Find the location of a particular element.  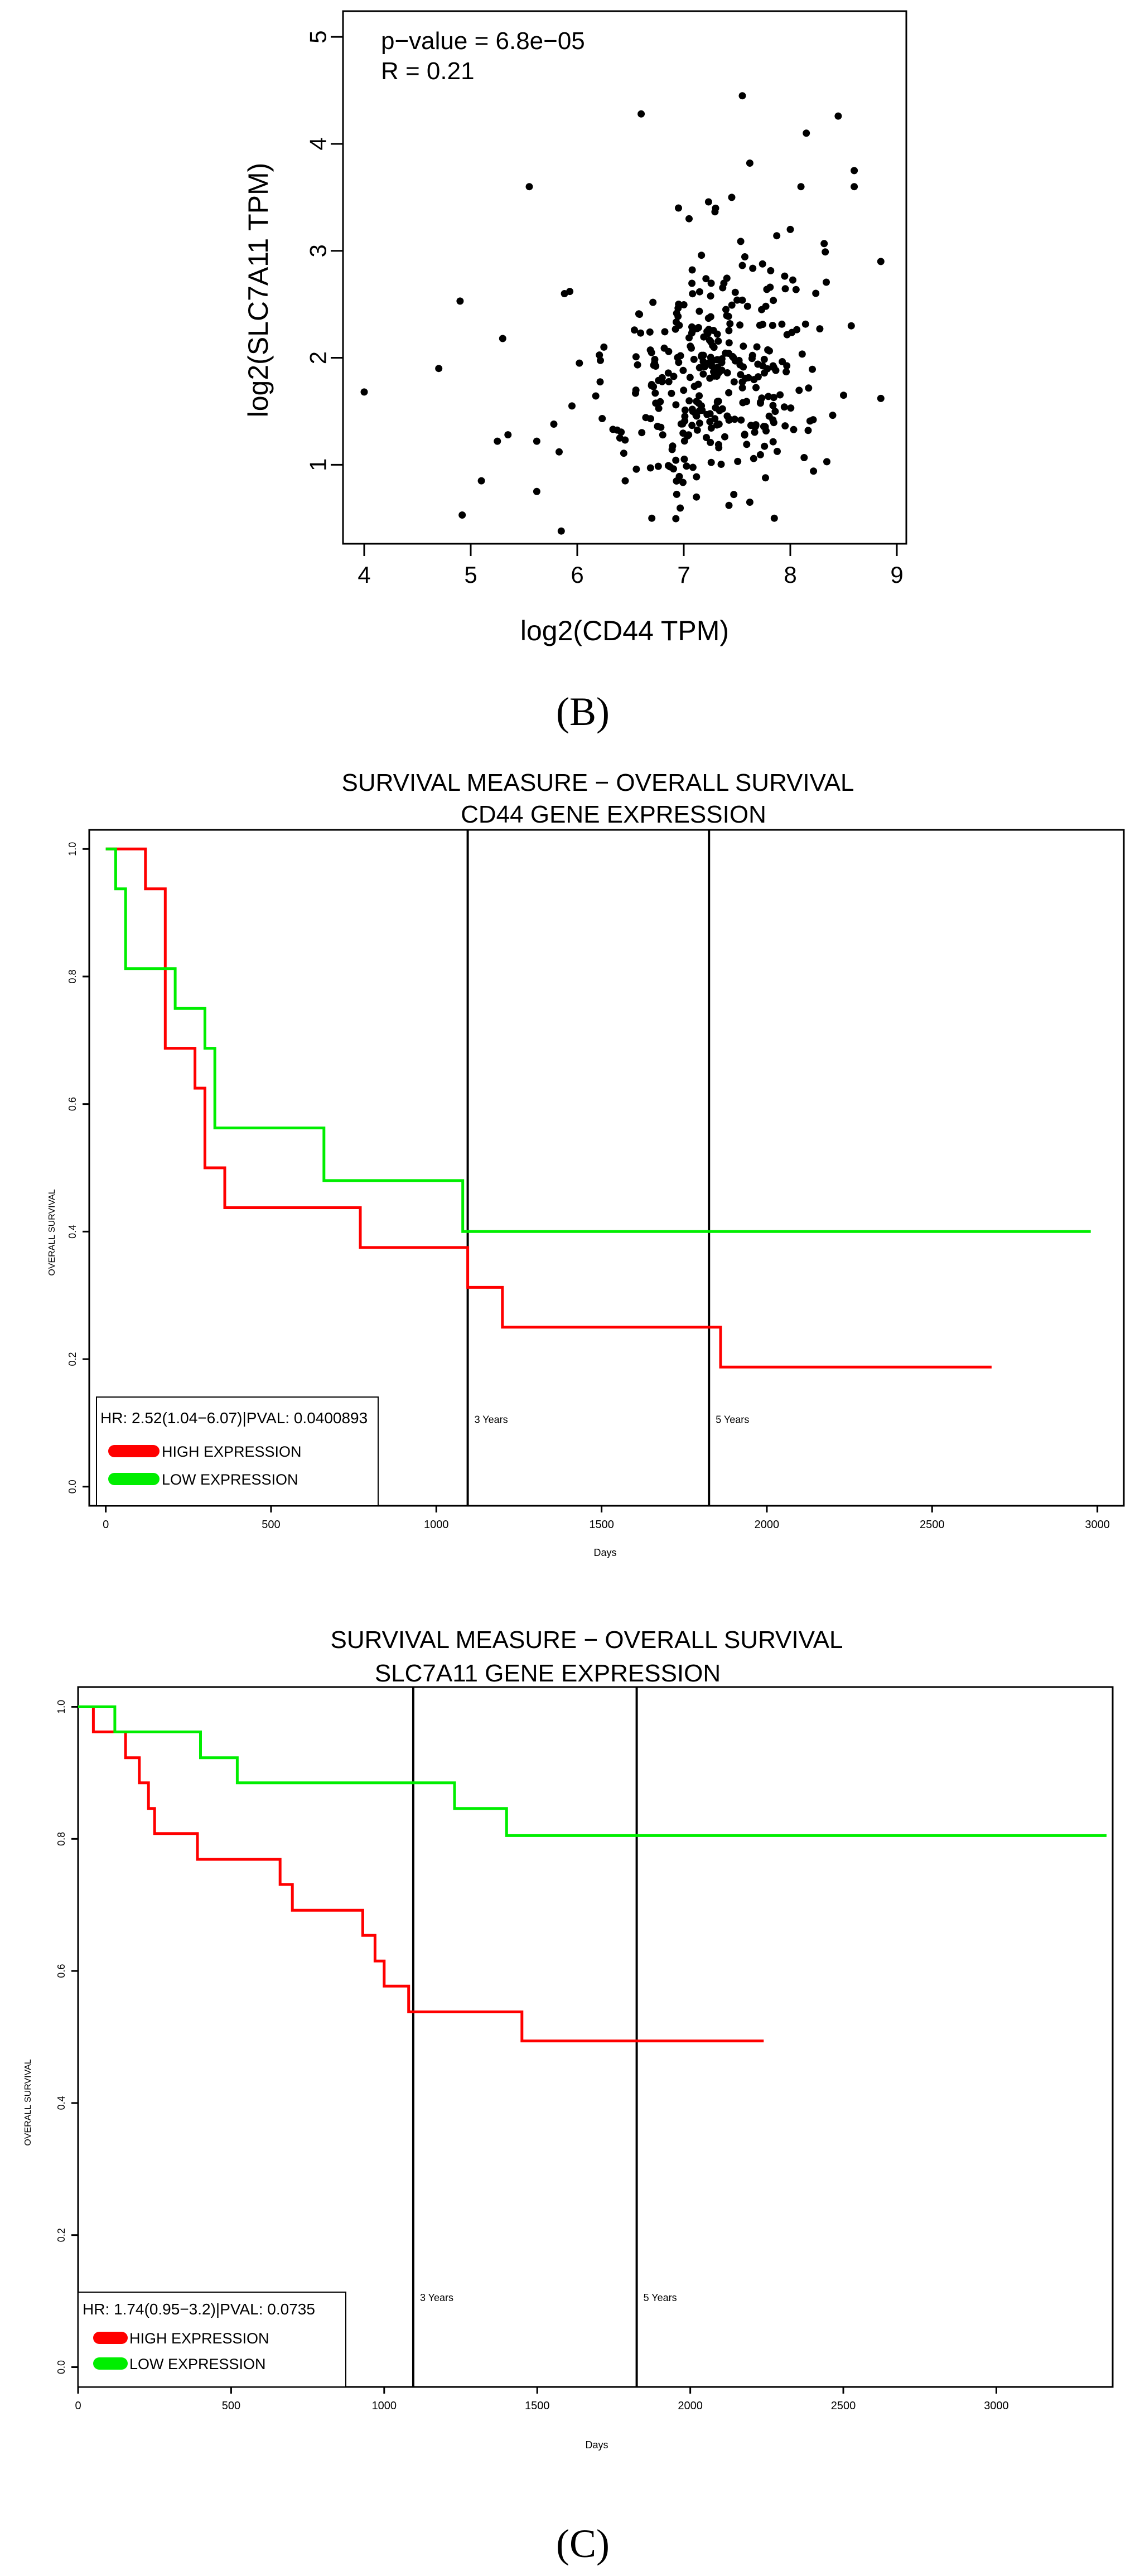

scatter-y-tick-label: 3 is located at coordinates (318, 251).